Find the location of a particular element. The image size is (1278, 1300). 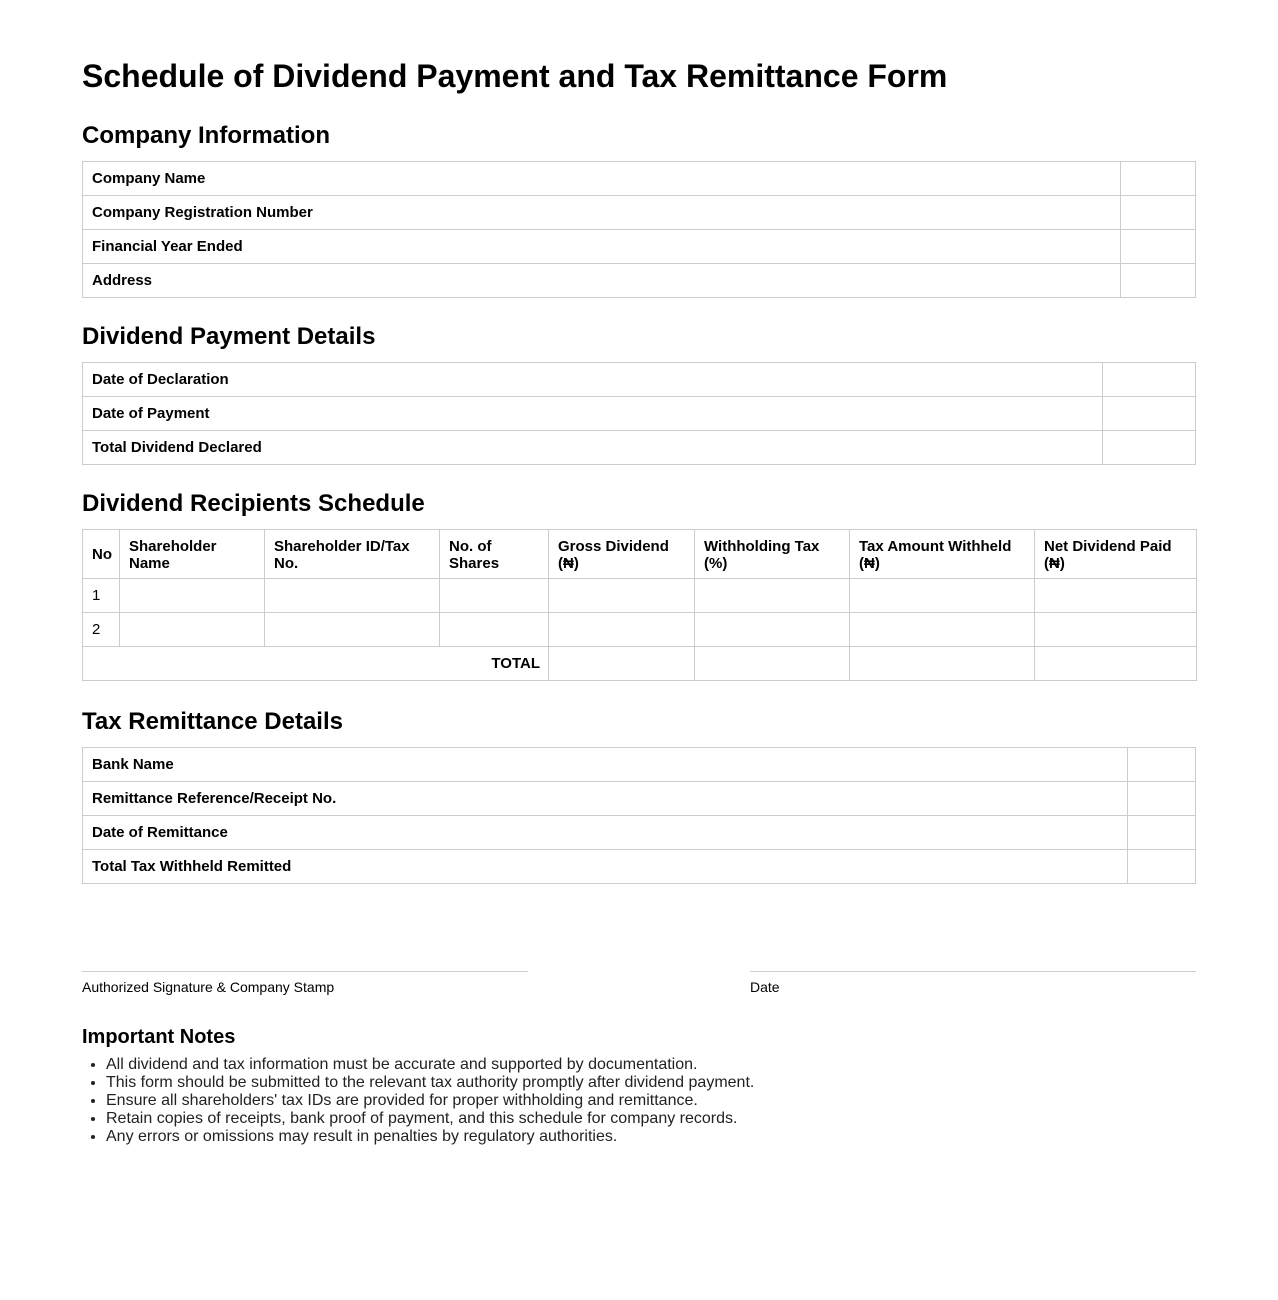

table-row: 1 is located at coordinates (639, 595).